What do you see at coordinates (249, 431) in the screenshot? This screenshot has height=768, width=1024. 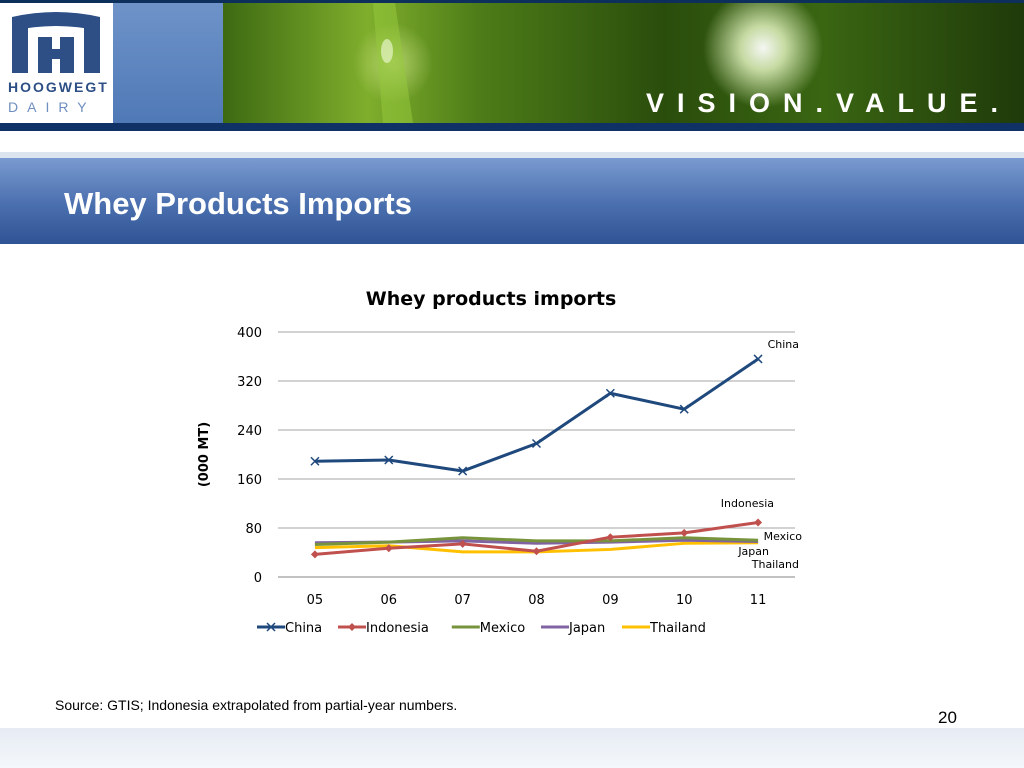 I see `y-tick-240: 240` at bounding box center [249, 431].